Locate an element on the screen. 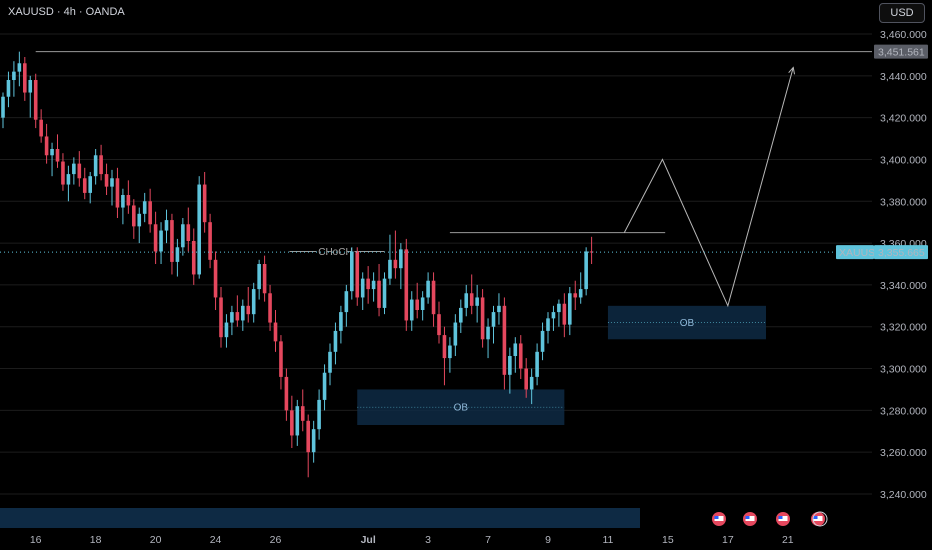  choch-label: CHoCH is located at coordinates (335, 252).